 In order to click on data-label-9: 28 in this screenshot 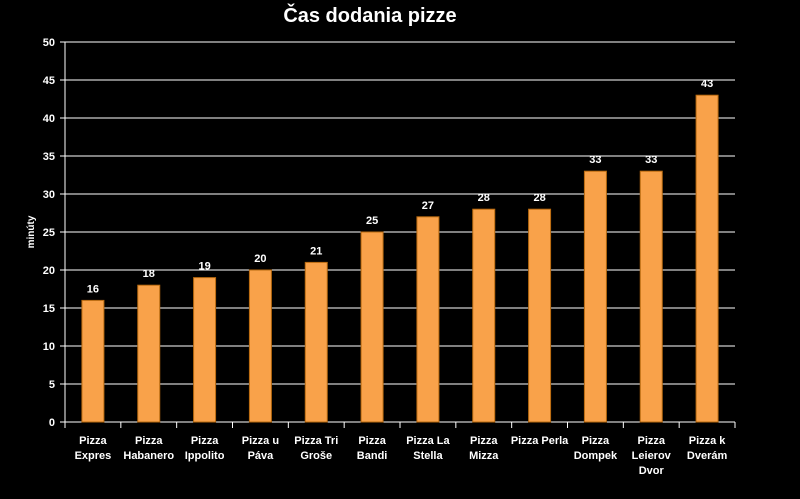, I will do `click(539, 198)`.